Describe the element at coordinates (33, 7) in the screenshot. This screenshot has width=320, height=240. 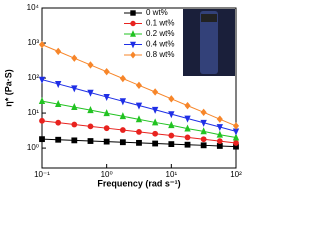
I see `y-tick-label: 10⁴` at that location.